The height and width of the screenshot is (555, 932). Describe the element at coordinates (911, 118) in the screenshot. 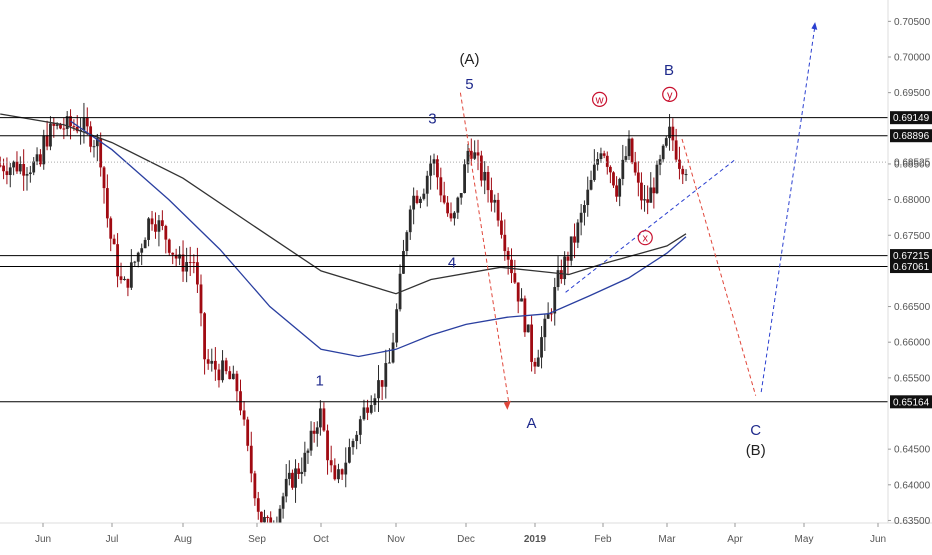

I see `price-label: 0.69149` at that location.